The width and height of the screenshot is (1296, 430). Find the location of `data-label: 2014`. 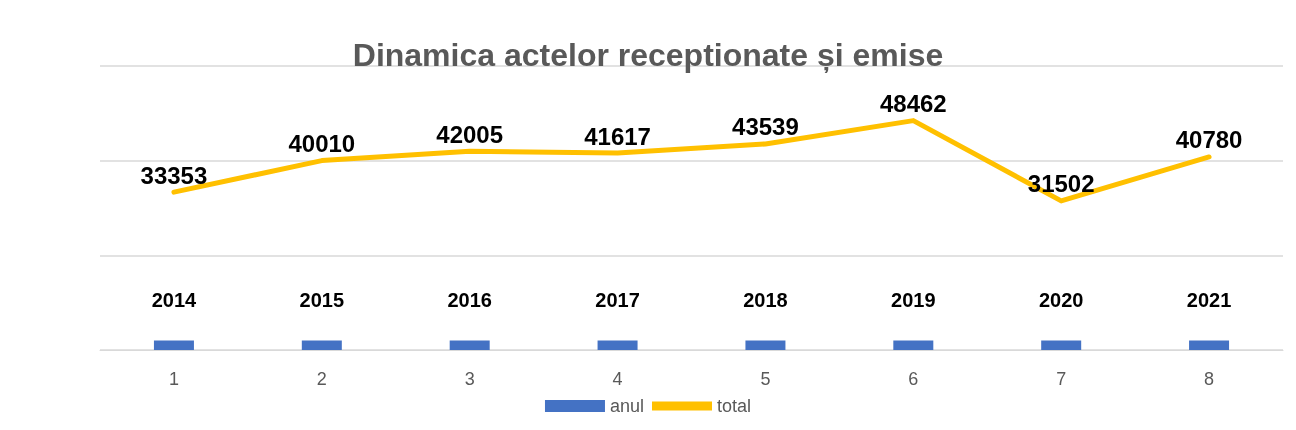

data-label: 2014 is located at coordinates (174, 300).